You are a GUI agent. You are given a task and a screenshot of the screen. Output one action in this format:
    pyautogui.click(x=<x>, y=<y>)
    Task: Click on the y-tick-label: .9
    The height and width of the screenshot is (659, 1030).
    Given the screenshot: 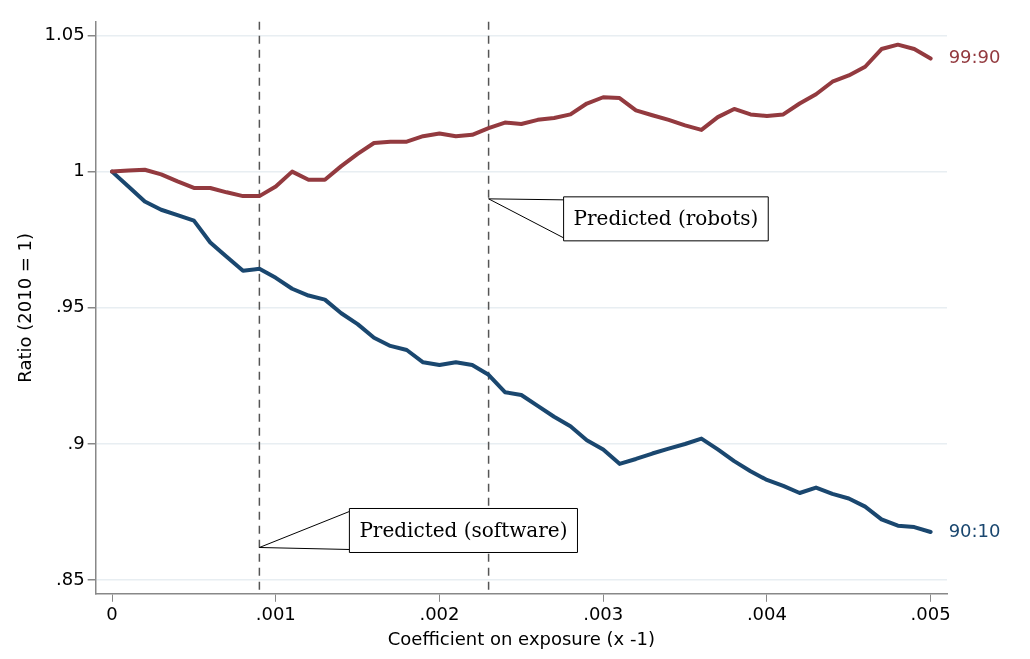 What is the action you would take?
    pyautogui.click(x=76, y=442)
    